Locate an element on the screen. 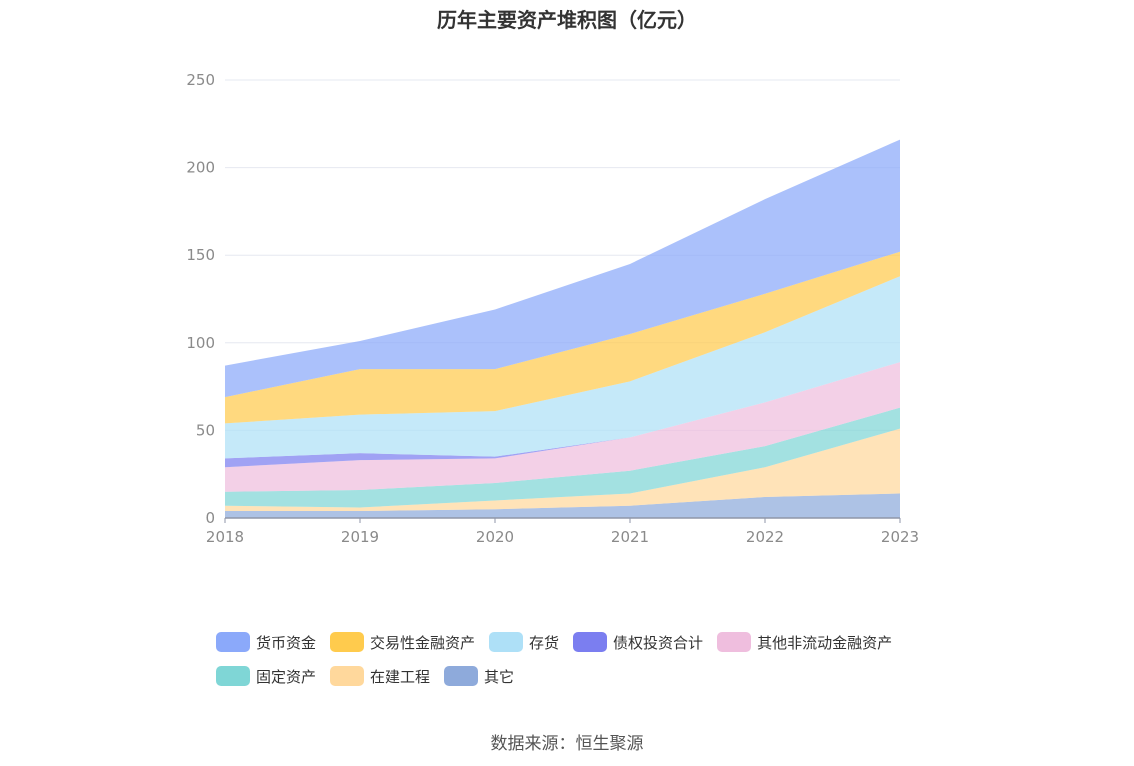 The height and width of the screenshot is (766, 1134). legend-label: 交易性金融资产 is located at coordinates (423, 642).